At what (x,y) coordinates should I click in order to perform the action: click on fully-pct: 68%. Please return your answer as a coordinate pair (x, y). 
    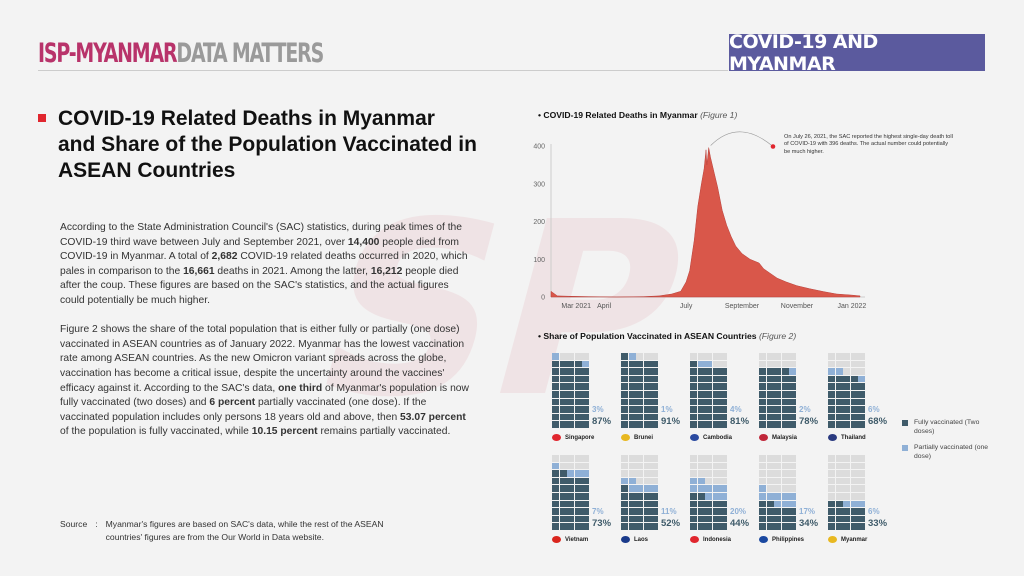
    Looking at the image, I should click on (878, 421).